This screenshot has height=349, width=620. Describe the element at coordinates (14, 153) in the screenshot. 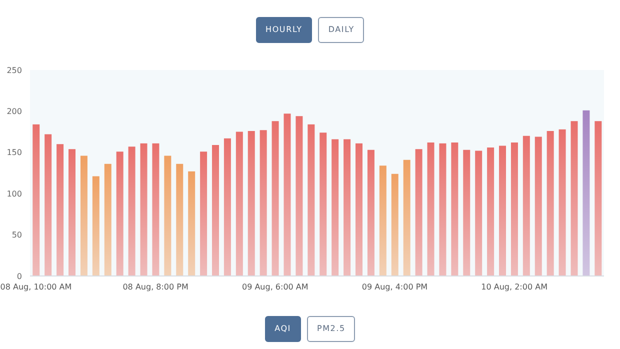

I see `y-tick-label: 150` at that location.